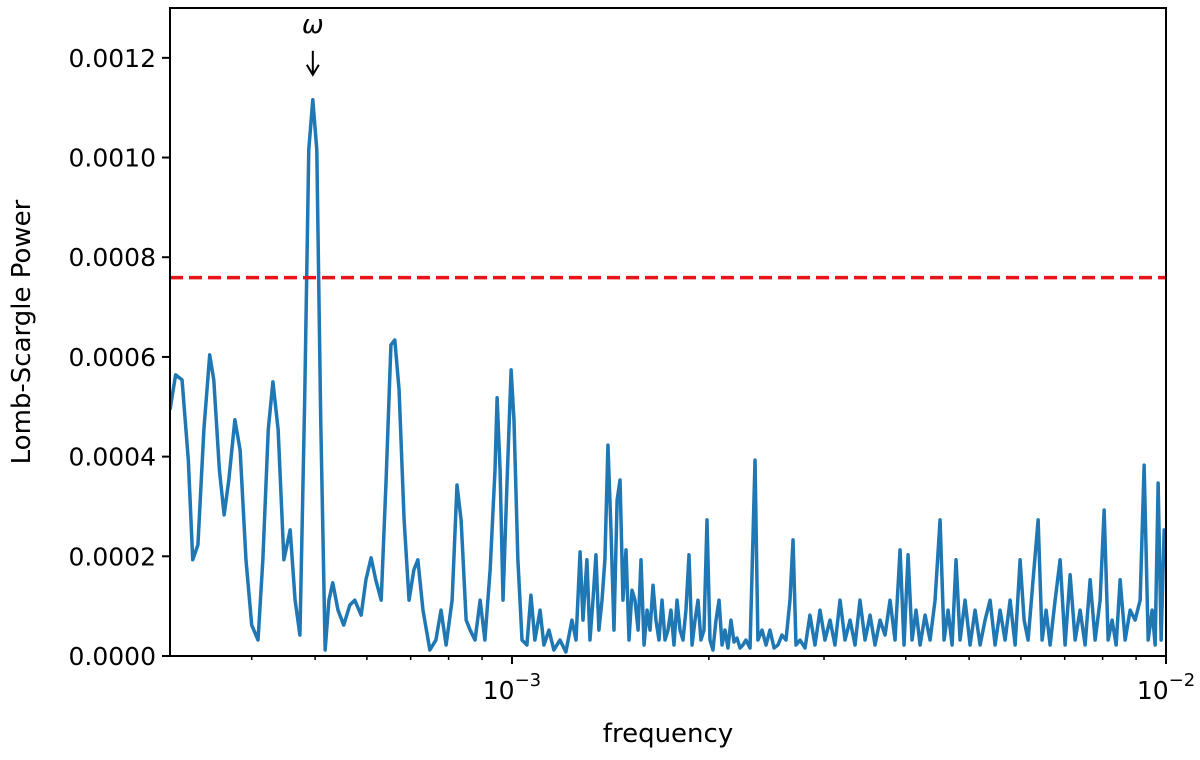 The image size is (1200, 760). Describe the element at coordinates (528, 680) in the screenshot. I see `x-tick-exponent: −3` at that location.